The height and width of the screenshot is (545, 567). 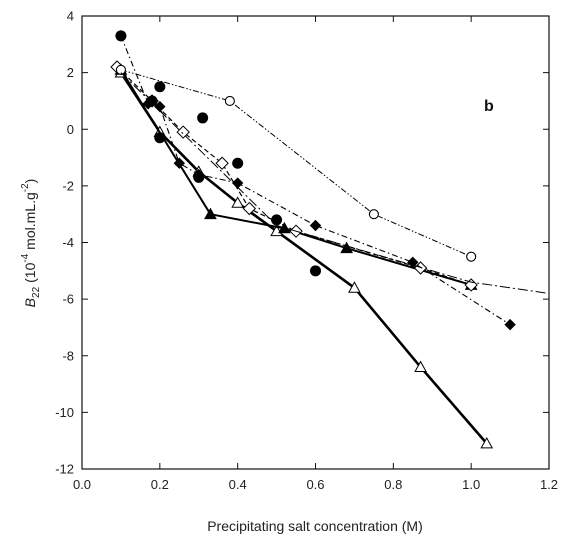 I want to click on x-axis-title: Precipitating salt concentration (M), so click(x=315, y=526).